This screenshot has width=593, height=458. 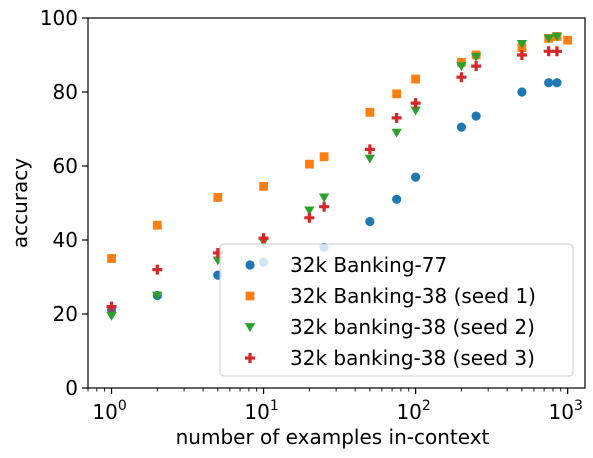 What do you see at coordinates (65, 166) in the screenshot?
I see `y-tick-label: 60` at bounding box center [65, 166].